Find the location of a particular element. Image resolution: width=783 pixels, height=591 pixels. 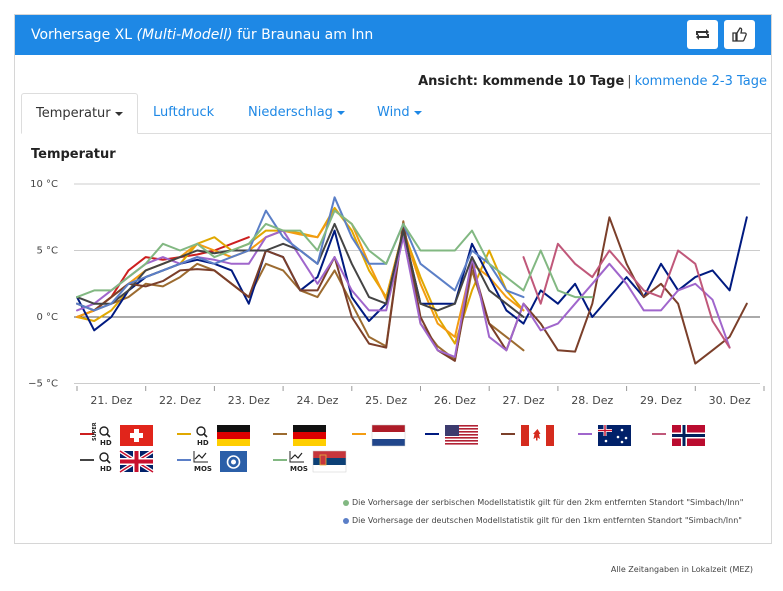

tab-luftdruck: Luftdruck is located at coordinates (183, 113).